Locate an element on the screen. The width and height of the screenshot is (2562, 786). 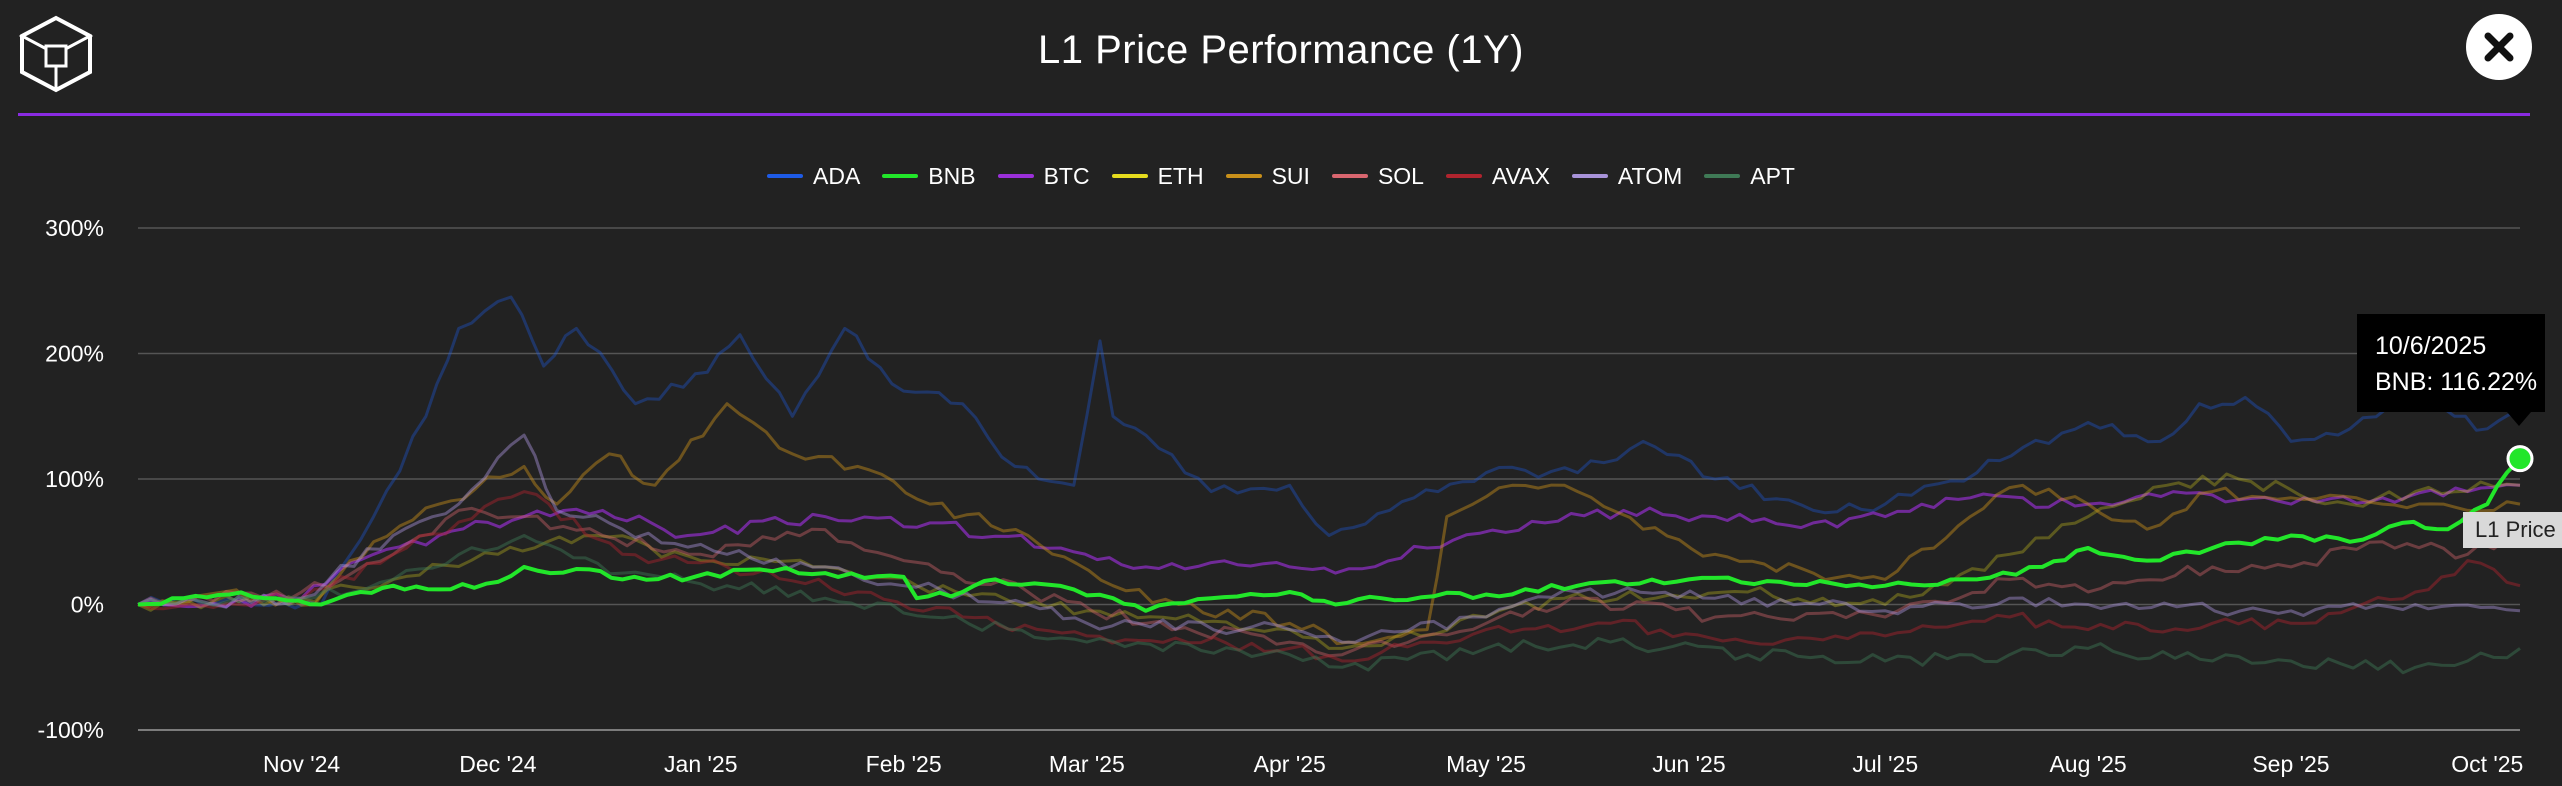
x-tick-label: Apr '25 is located at coordinates (1290, 764).